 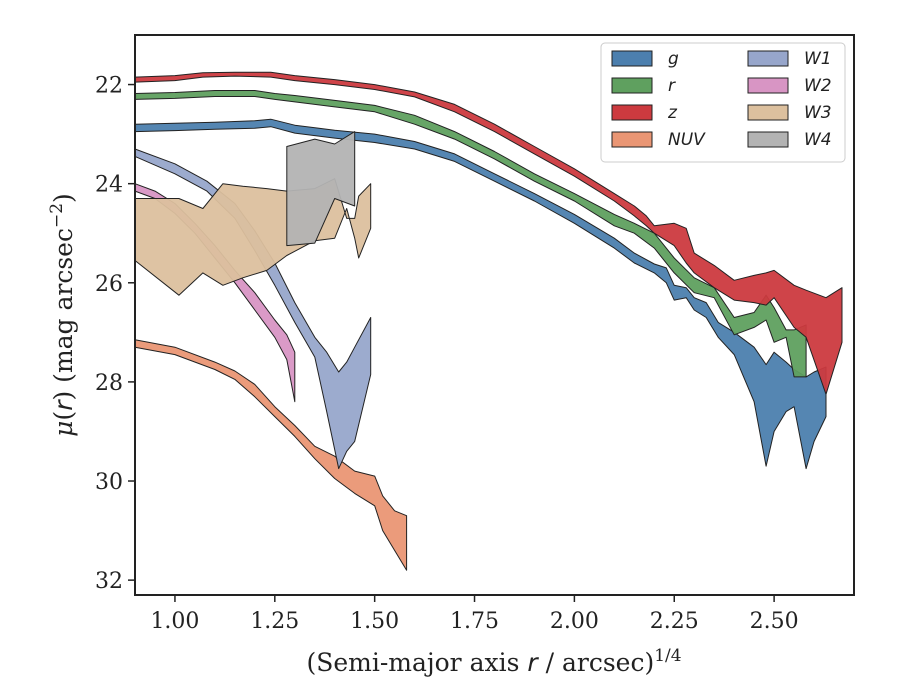 I want to click on legend-swatch-nuv, so click(x=632, y=139).